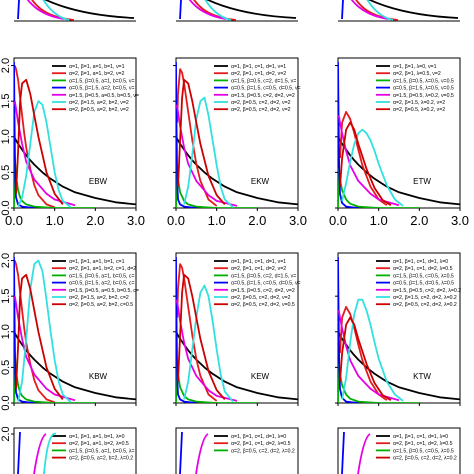  I want to click on legend-entry: α=1, β=1, a=1, b=1, λ=0, so click(97, 437).